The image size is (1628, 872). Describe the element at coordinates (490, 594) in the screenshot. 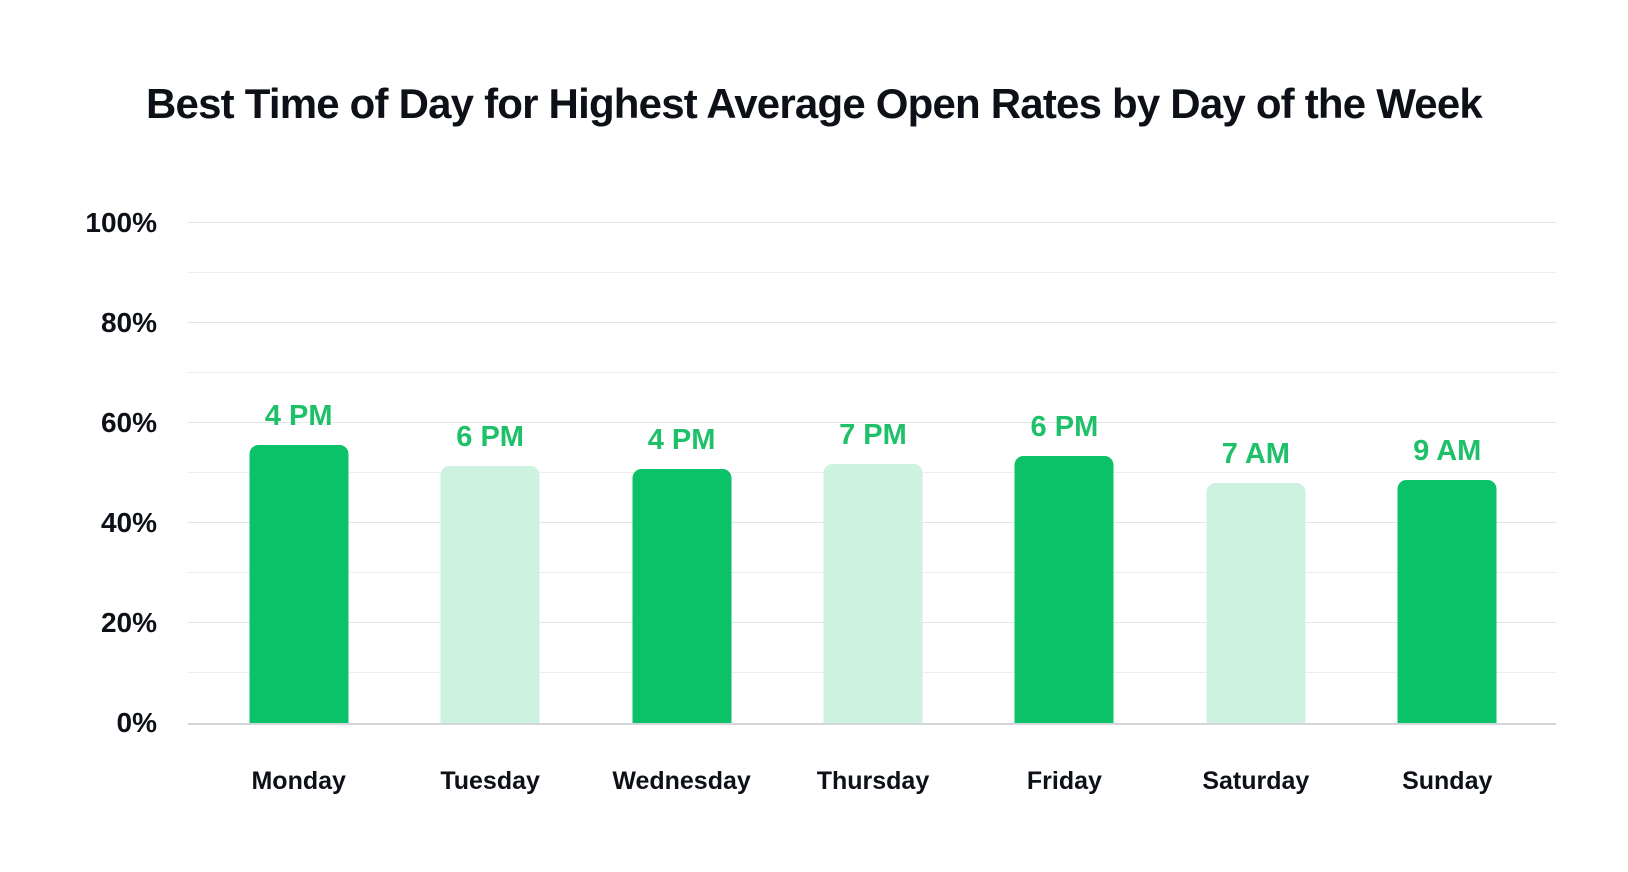

I see `bar-tuesday` at that location.